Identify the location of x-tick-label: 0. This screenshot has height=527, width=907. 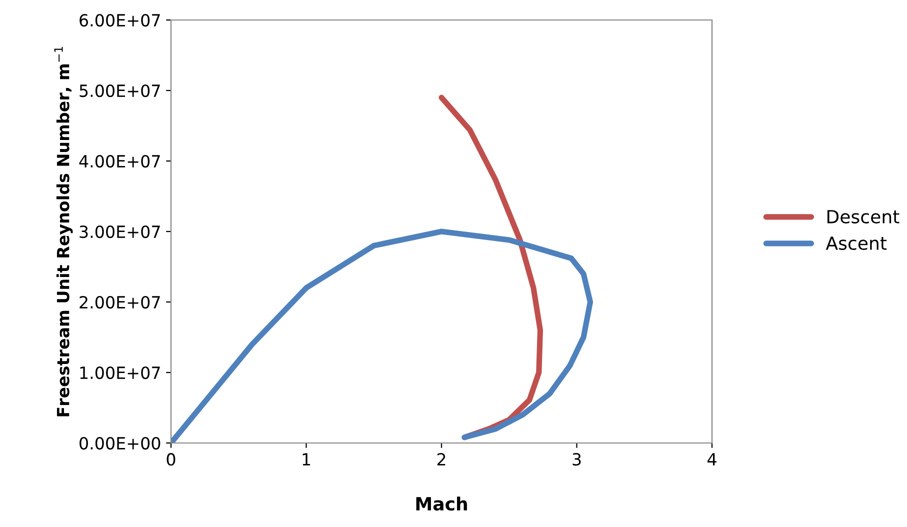
(171, 459).